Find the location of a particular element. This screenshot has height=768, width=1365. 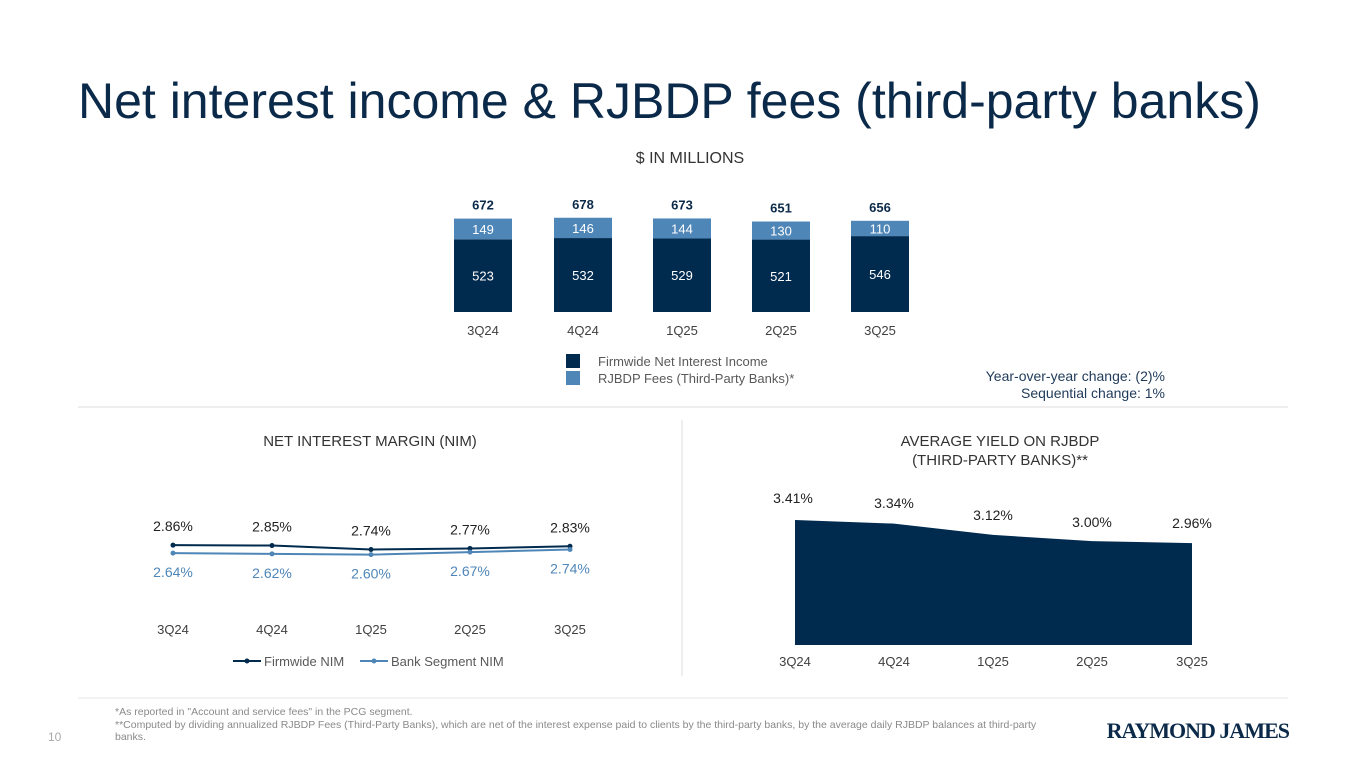

yield-data-label: 3.00% is located at coordinates (1092, 522).